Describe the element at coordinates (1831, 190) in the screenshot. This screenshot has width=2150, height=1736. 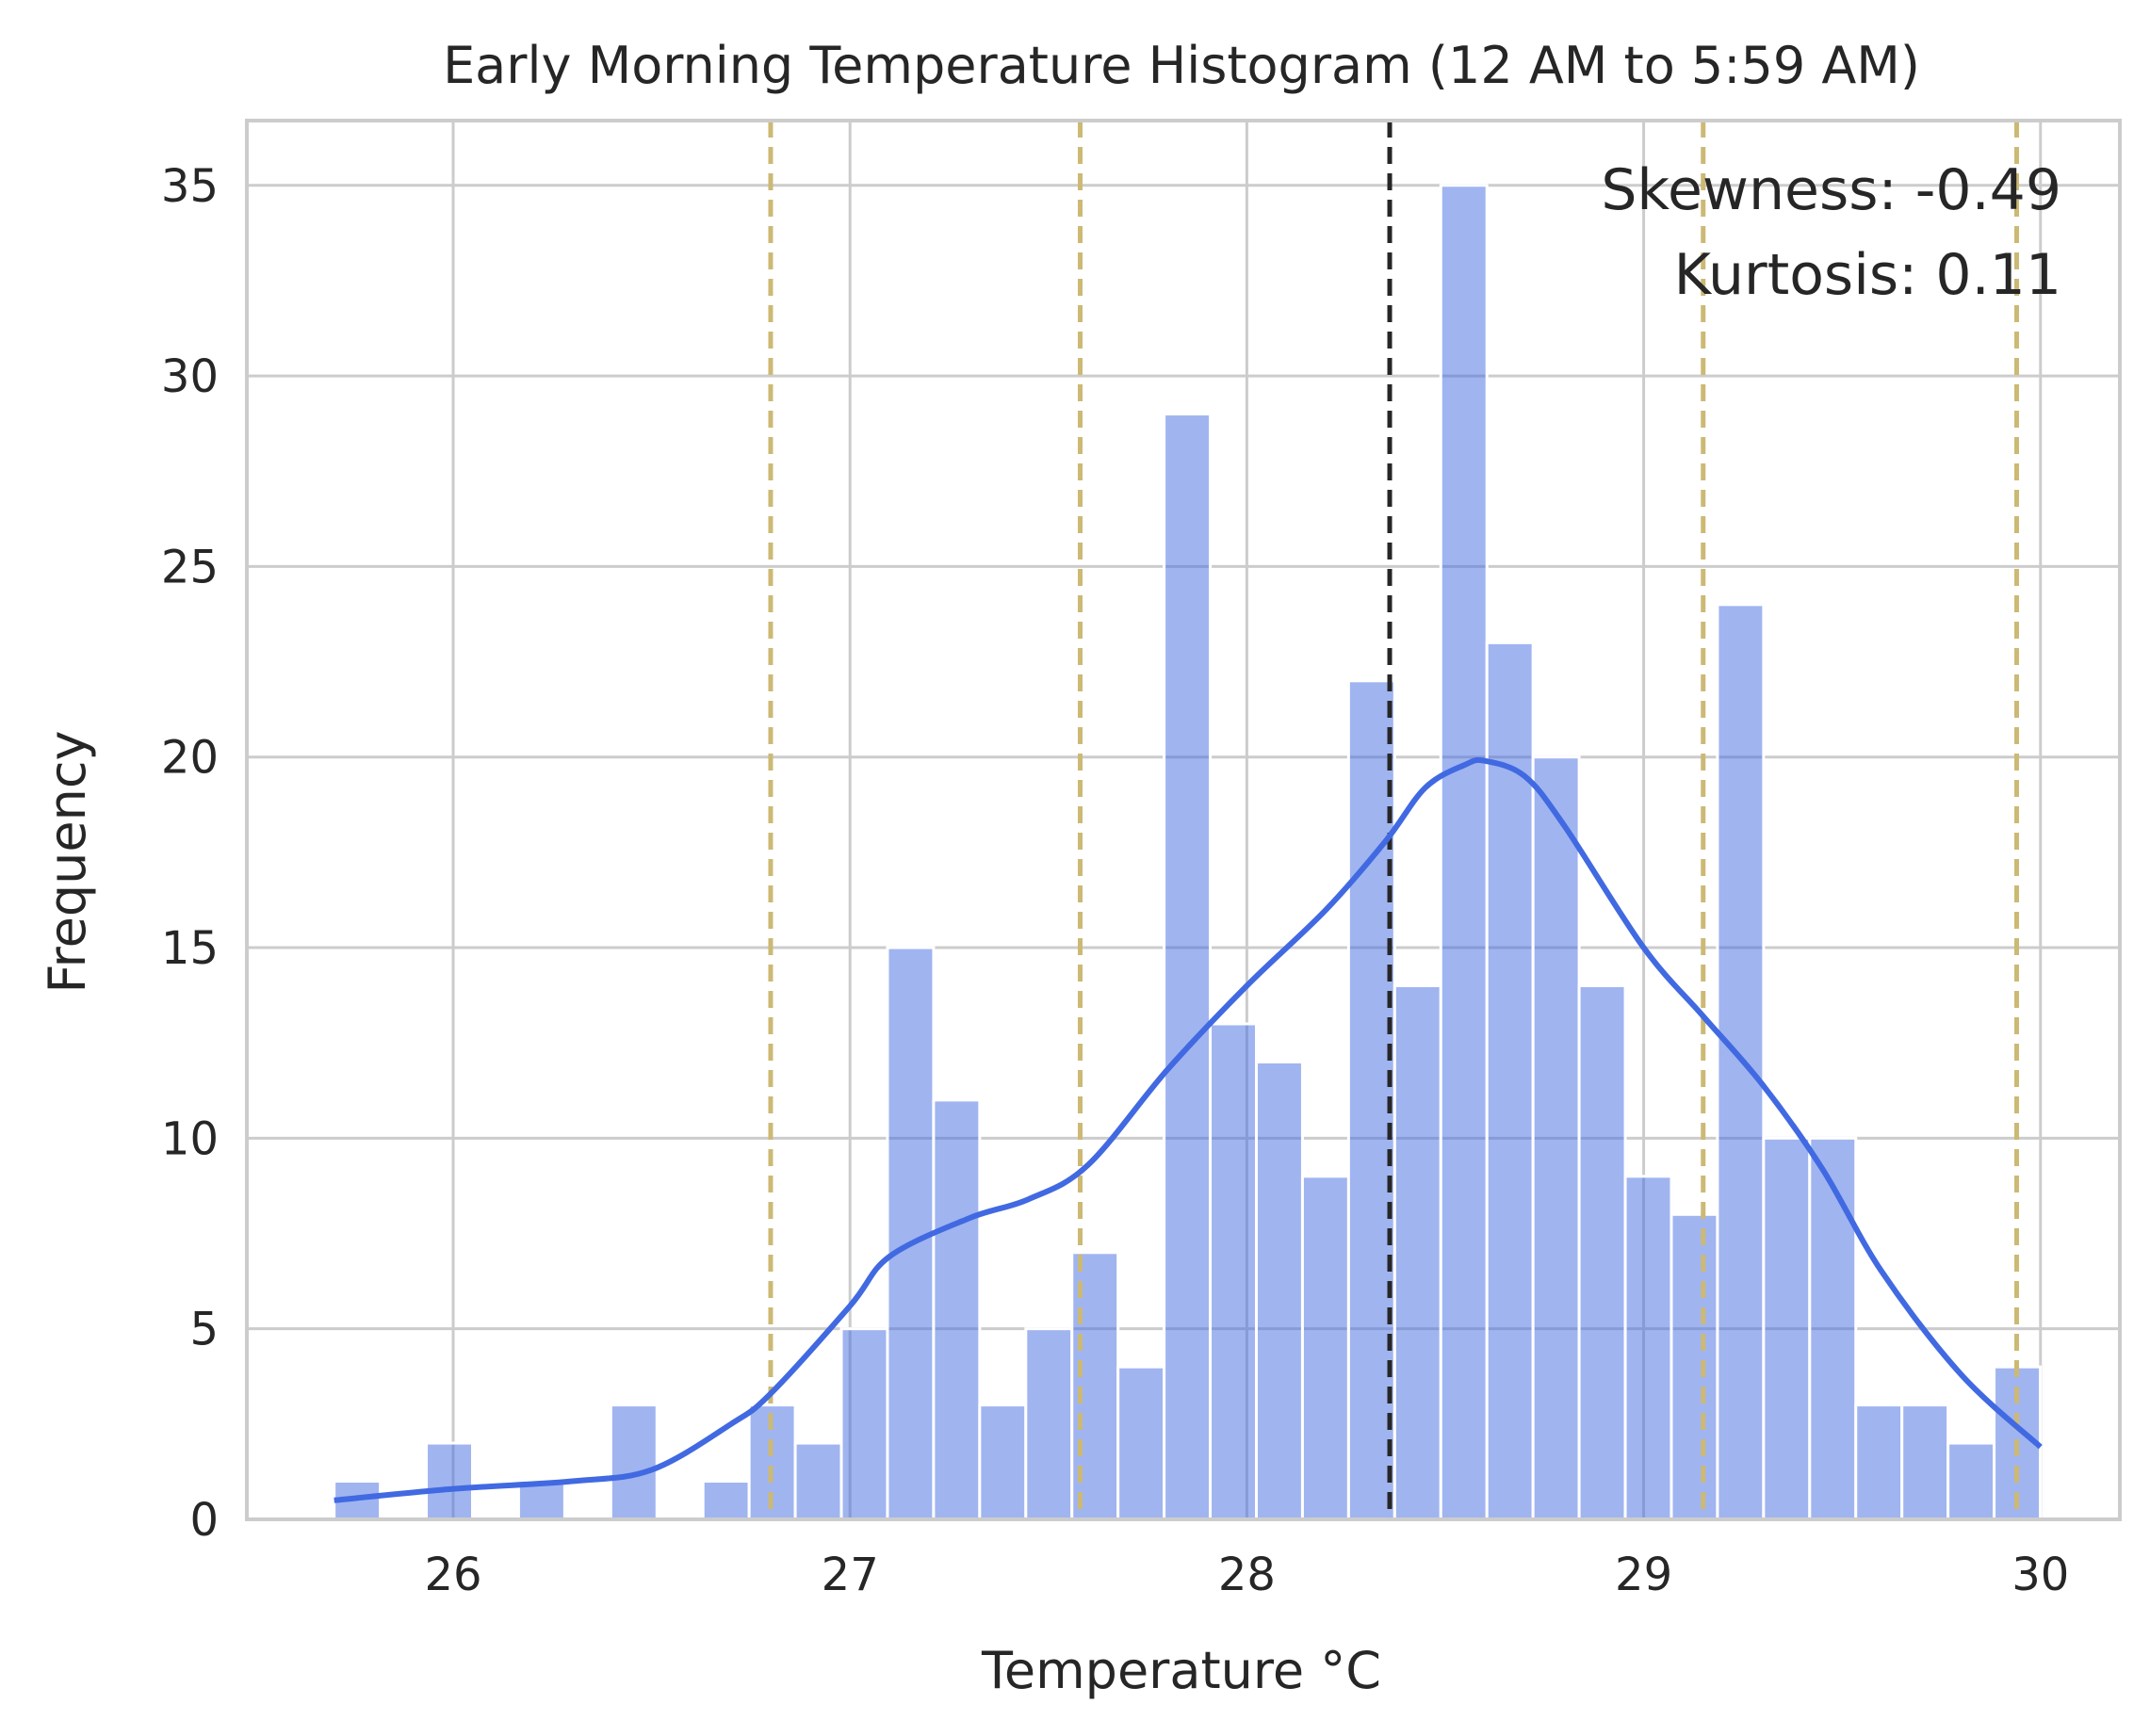
I see `skewness-annotation: Skewness: -0.49` at that location.